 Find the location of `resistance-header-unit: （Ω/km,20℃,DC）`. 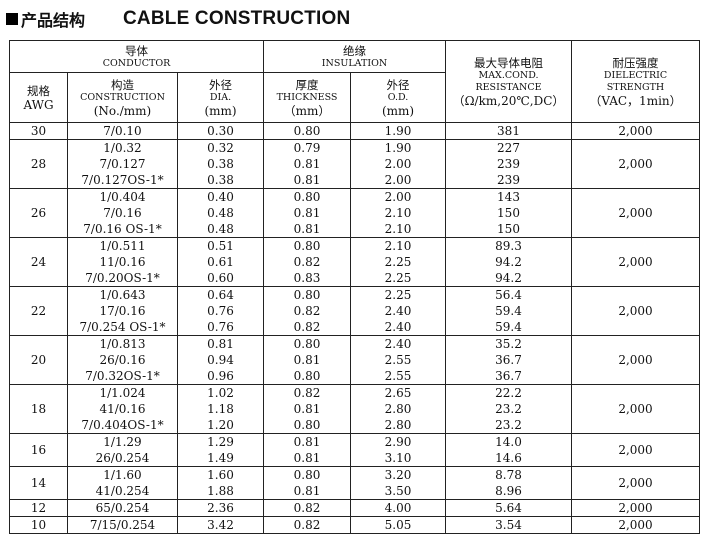

resistance-header-unit: （Ω/km,20℃,DC） is located at coordinates (508, 100).